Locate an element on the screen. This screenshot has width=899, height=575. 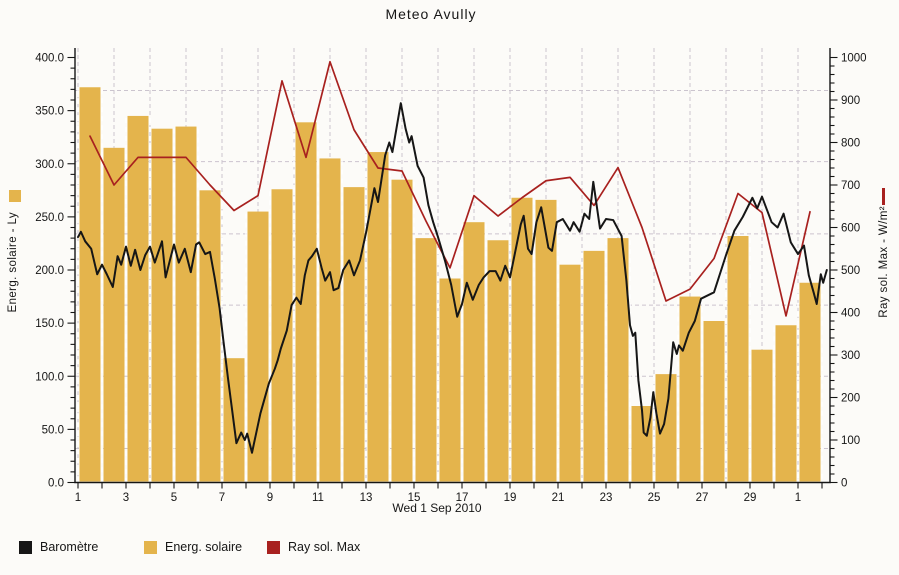
x-tick-label: 25 is located at coordinates (654, 498).